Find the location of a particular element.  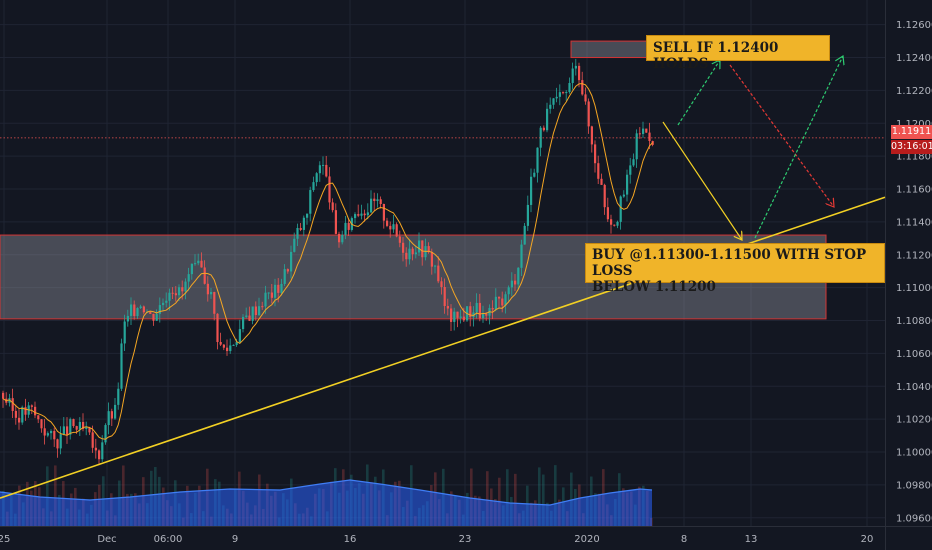

bearish-arrow is located at coordinates (781, 135).